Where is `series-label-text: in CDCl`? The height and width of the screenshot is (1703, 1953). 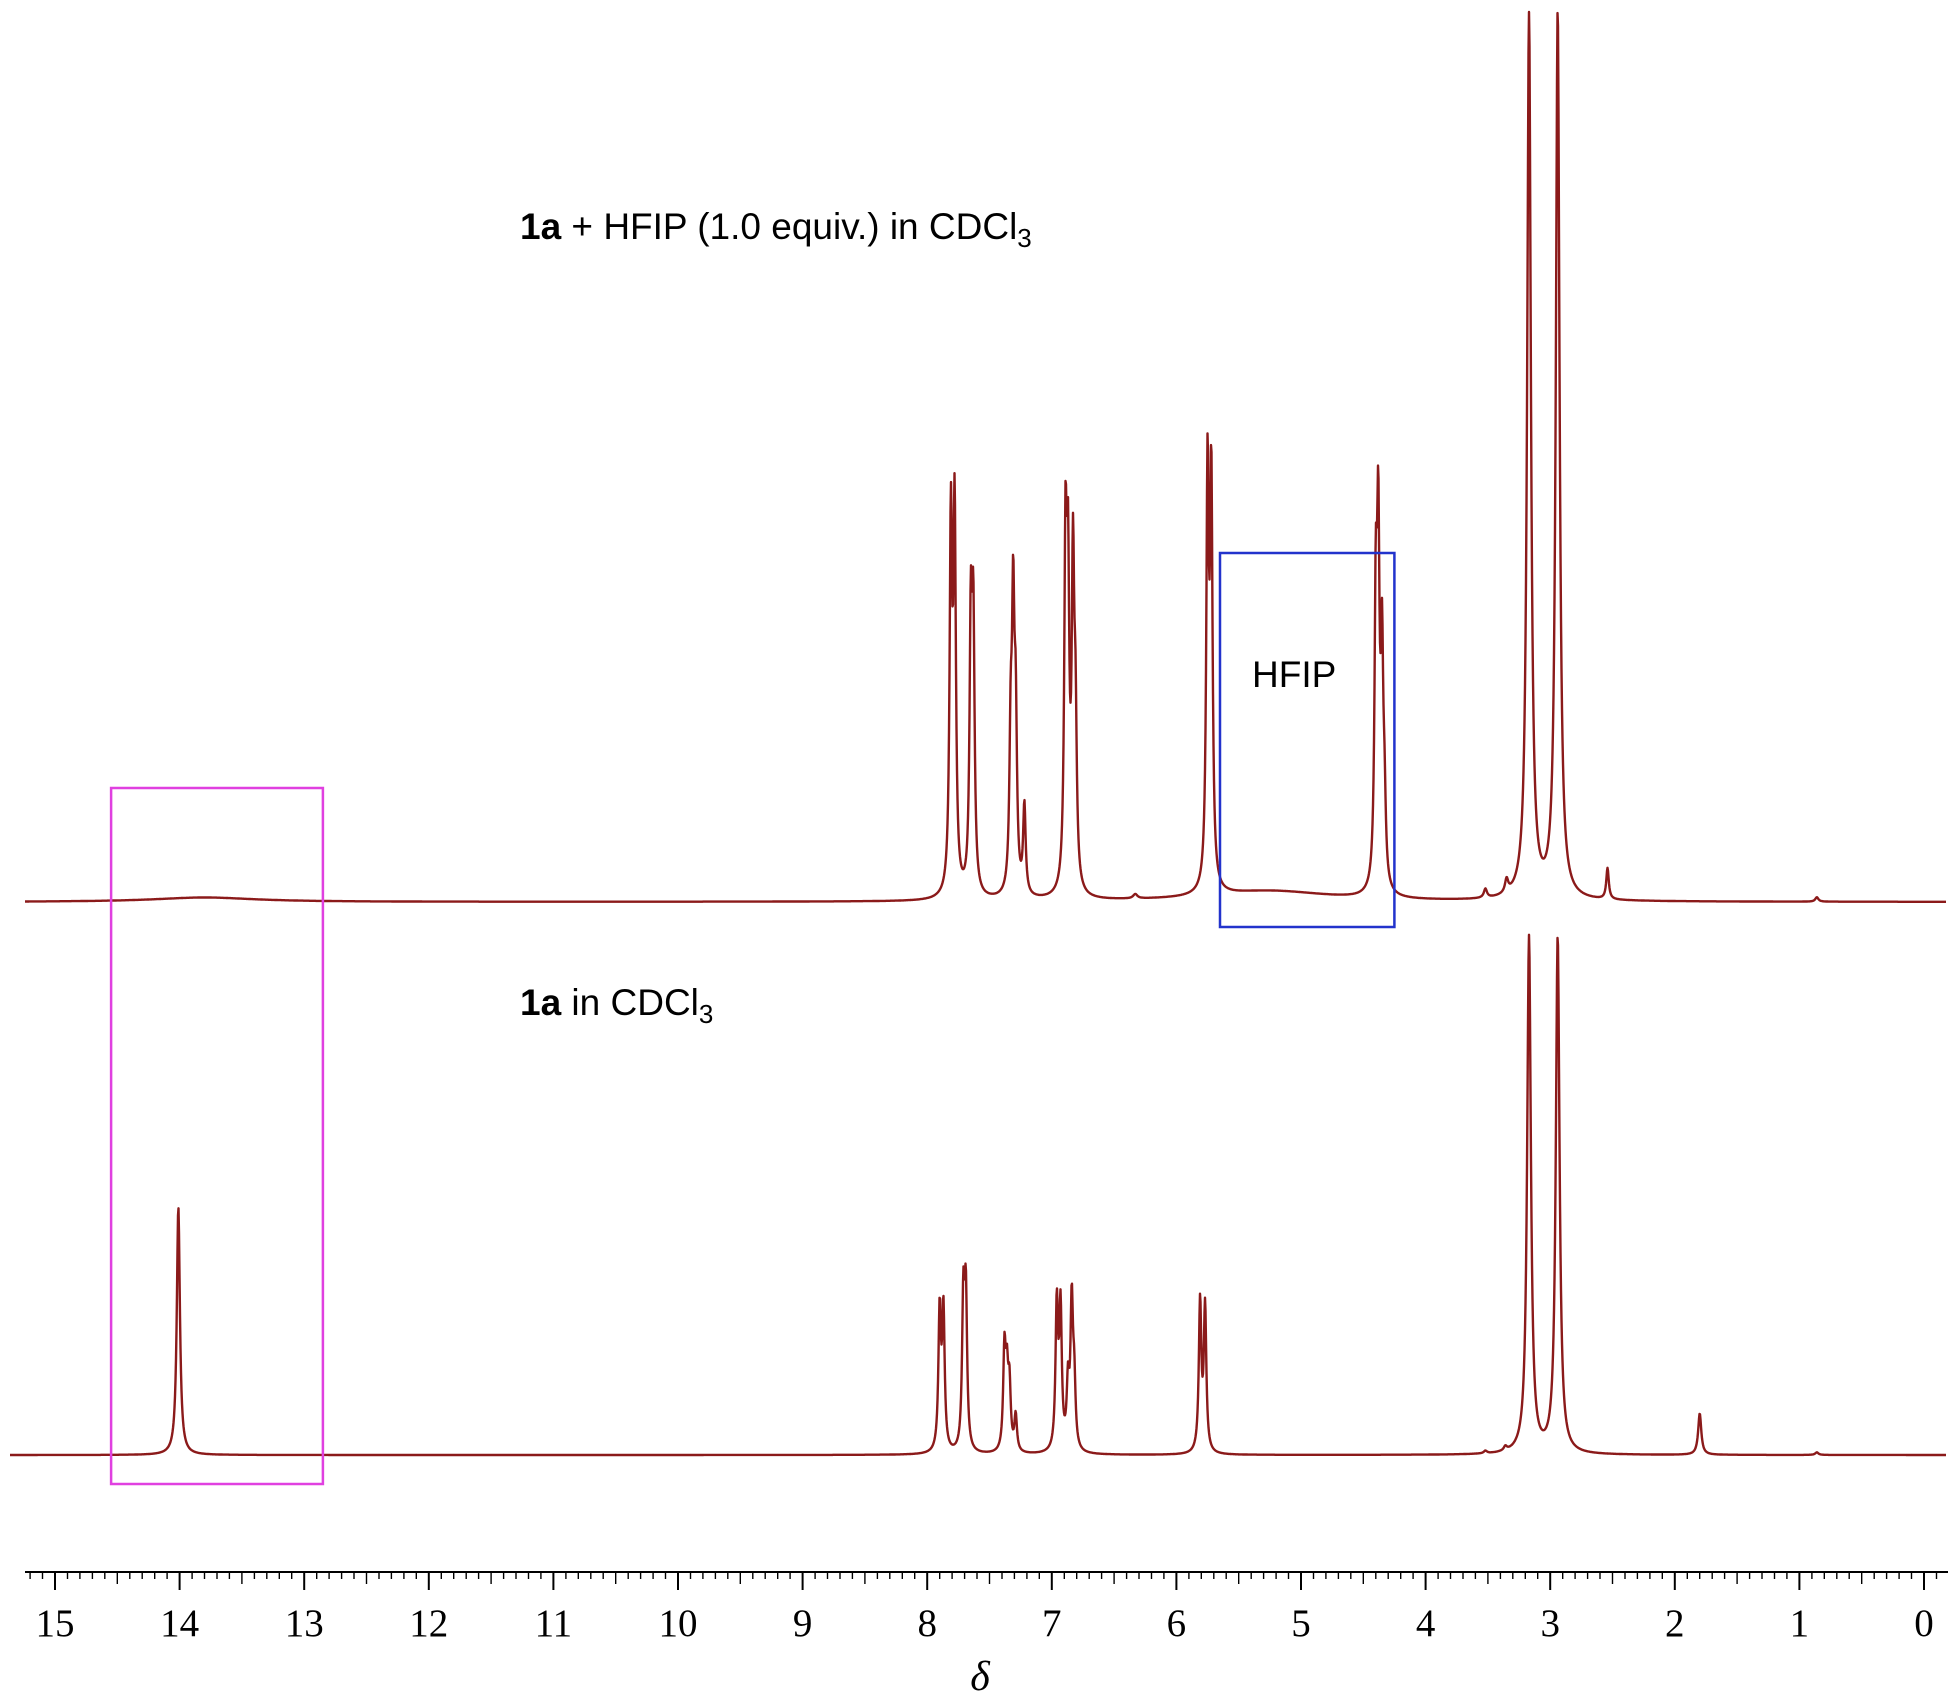
series-label-text: in CDCl is located at coordinates (630, 1002).